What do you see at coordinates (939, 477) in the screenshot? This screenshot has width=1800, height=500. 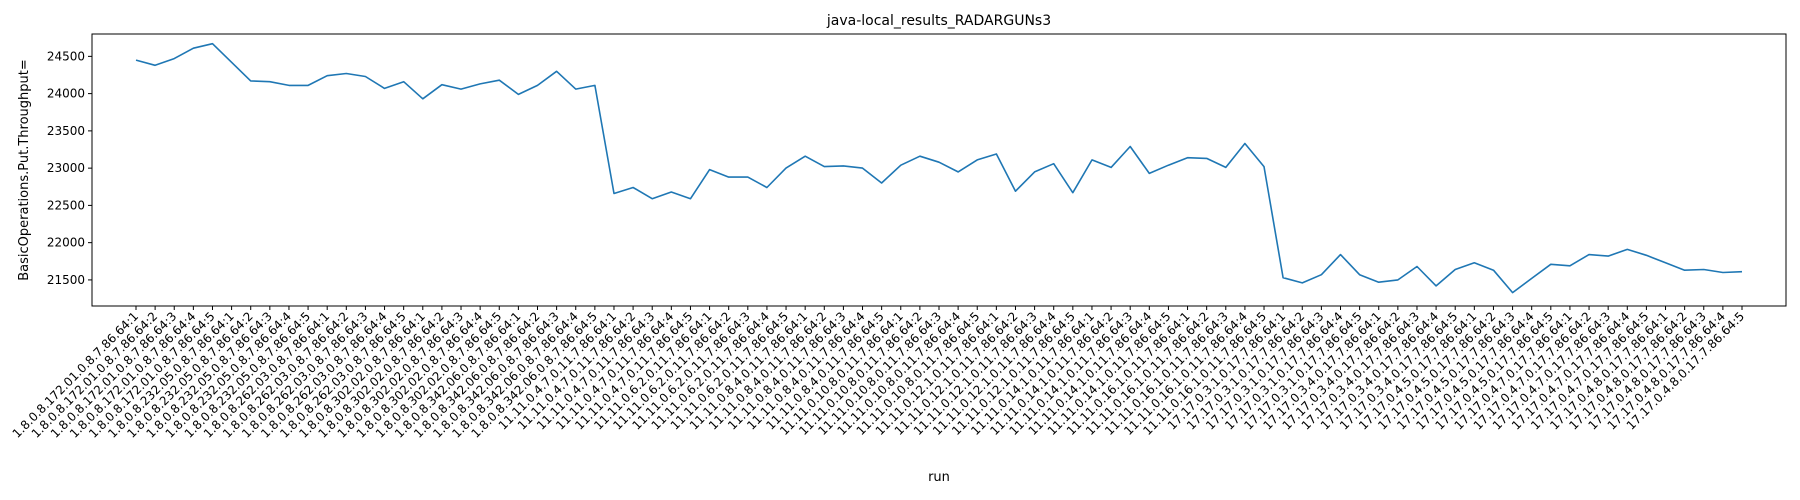 I see `x-axis-title: run` at bounding box center [939, 477].